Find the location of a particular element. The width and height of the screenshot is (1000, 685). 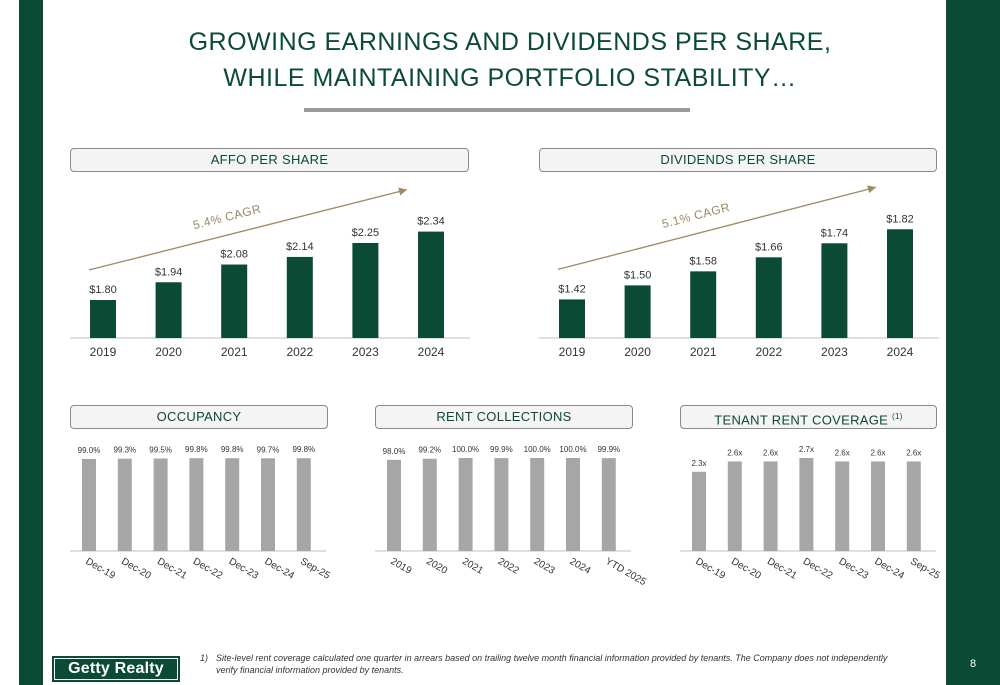

rent-coverage-tick-label: Dec-20 is located at coordinates (746, 569).